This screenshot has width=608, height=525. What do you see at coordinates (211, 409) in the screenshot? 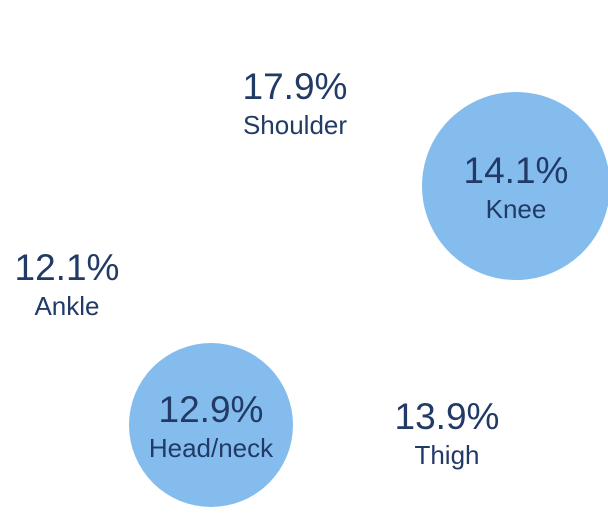
I see `data-label-value-head-neck: 12.9%` at bounding box center [211, 409].